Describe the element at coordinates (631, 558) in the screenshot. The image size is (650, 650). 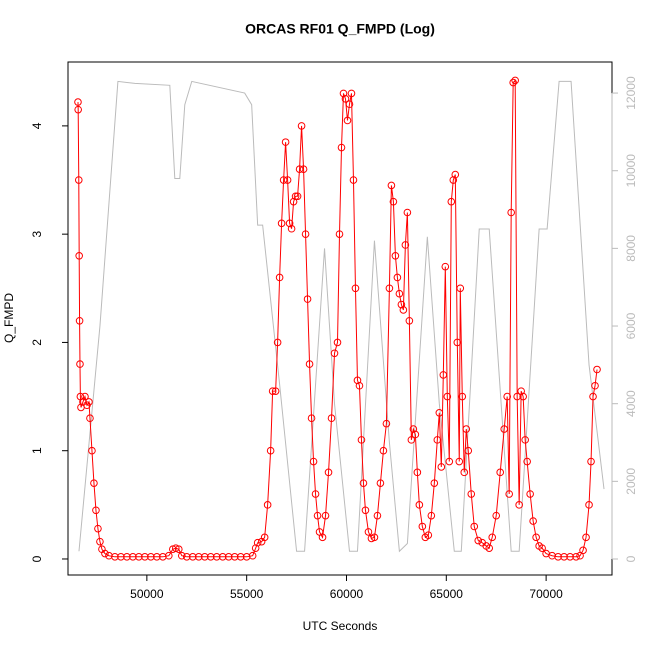
I see `y2-tick-label: 0` at that location.